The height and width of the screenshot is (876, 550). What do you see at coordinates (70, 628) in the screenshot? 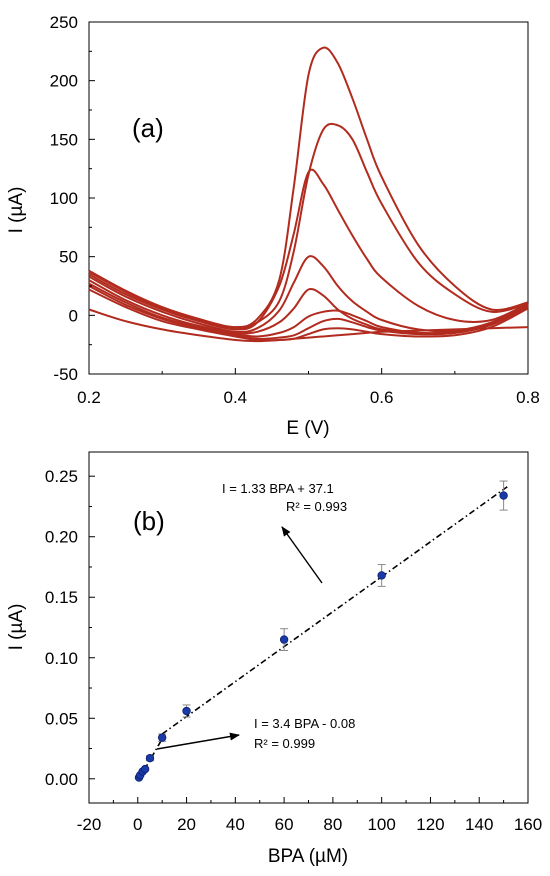
I see `panel-b-y-ticks: 0.00 0.05 0.10 0.15 0.20 0.25` at bounding box center [70, 628].